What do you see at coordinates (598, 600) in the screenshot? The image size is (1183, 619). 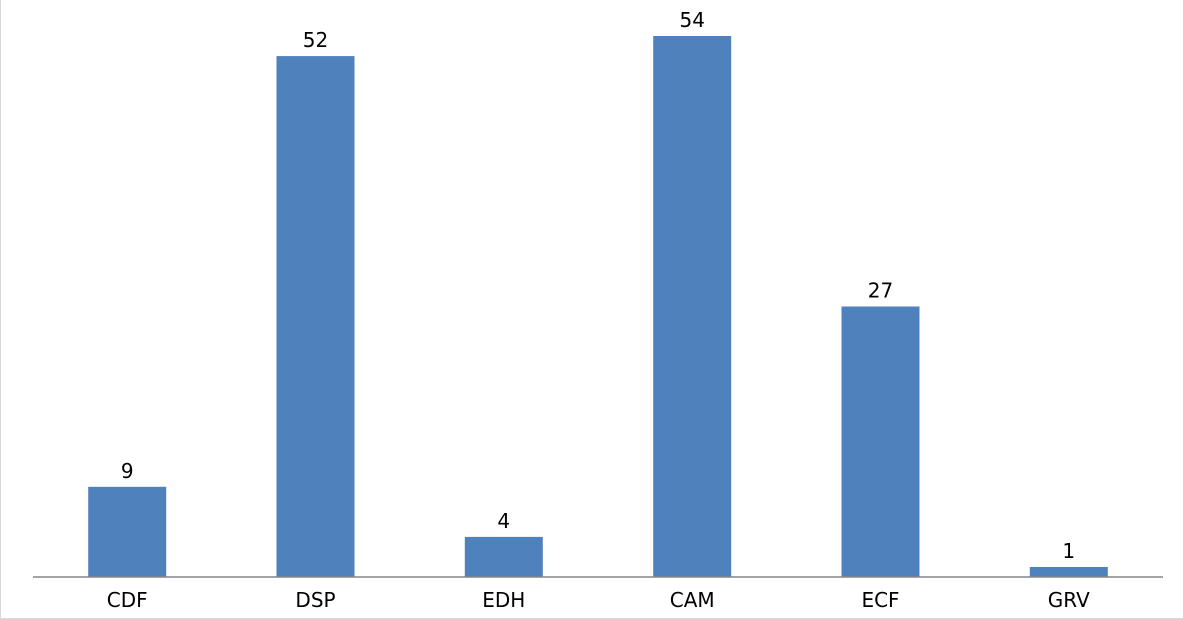 I see `x-tick-labels-group: CDF DSP EDH CAM ECF GRV` at bounding box center [598, 600].